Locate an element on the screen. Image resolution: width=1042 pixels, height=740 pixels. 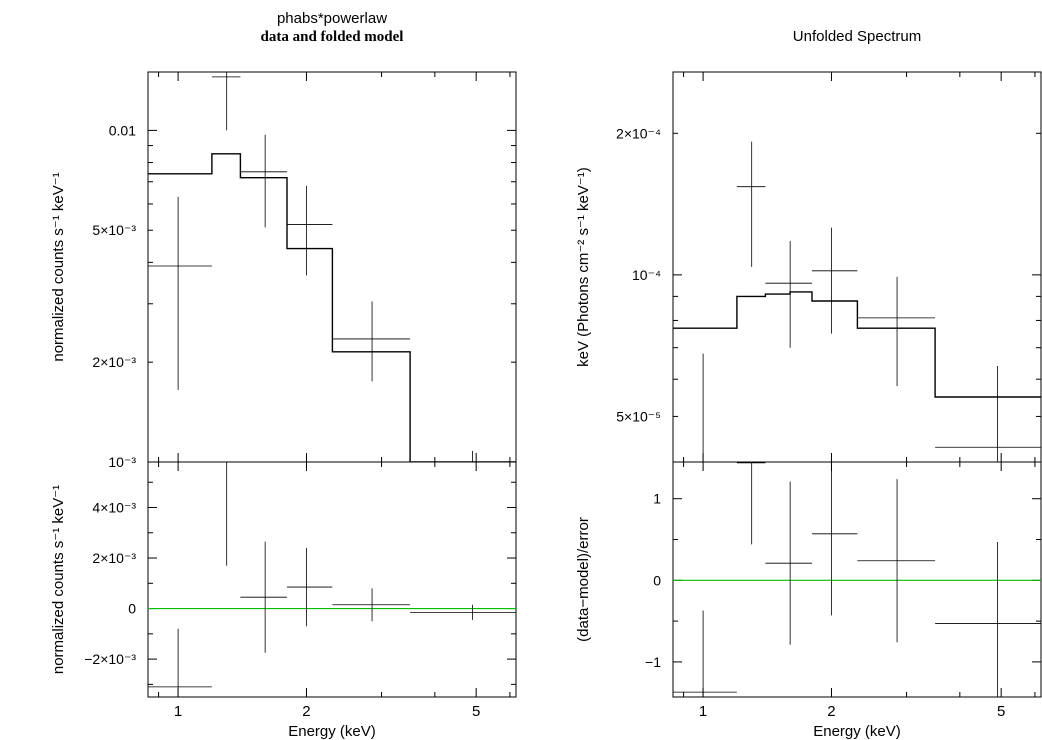
y-tick-label: 5×10⁻³ is located at coordinates (114, 230).